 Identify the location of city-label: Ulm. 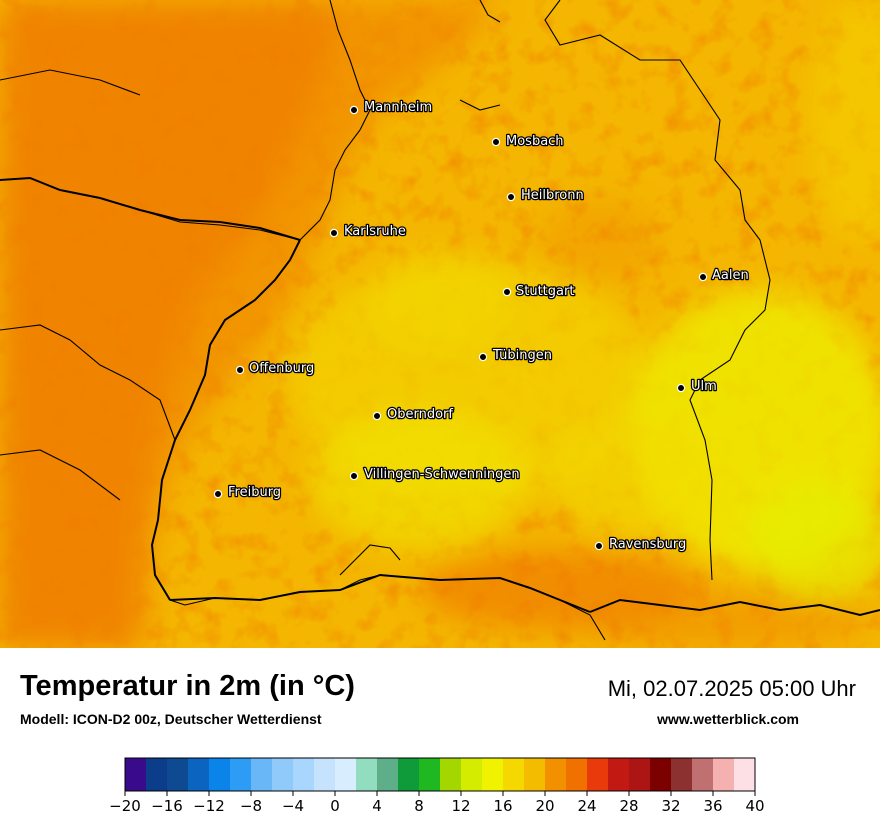
(704, 386).